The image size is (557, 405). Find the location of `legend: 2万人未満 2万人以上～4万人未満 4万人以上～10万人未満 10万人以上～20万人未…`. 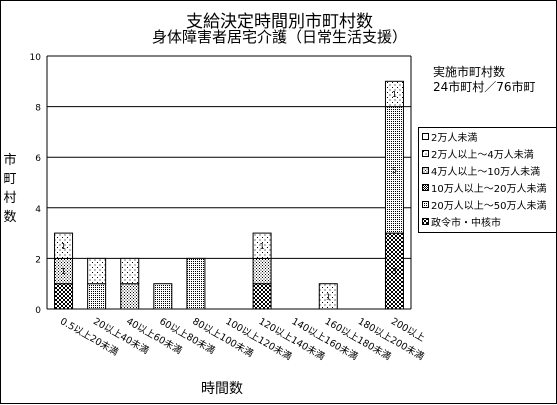

legend: 2万人未満 2万人以上～4万人未満 4万人以上～10万人未満 10万人以上～20万人未… is located at coordinates (487, 180).